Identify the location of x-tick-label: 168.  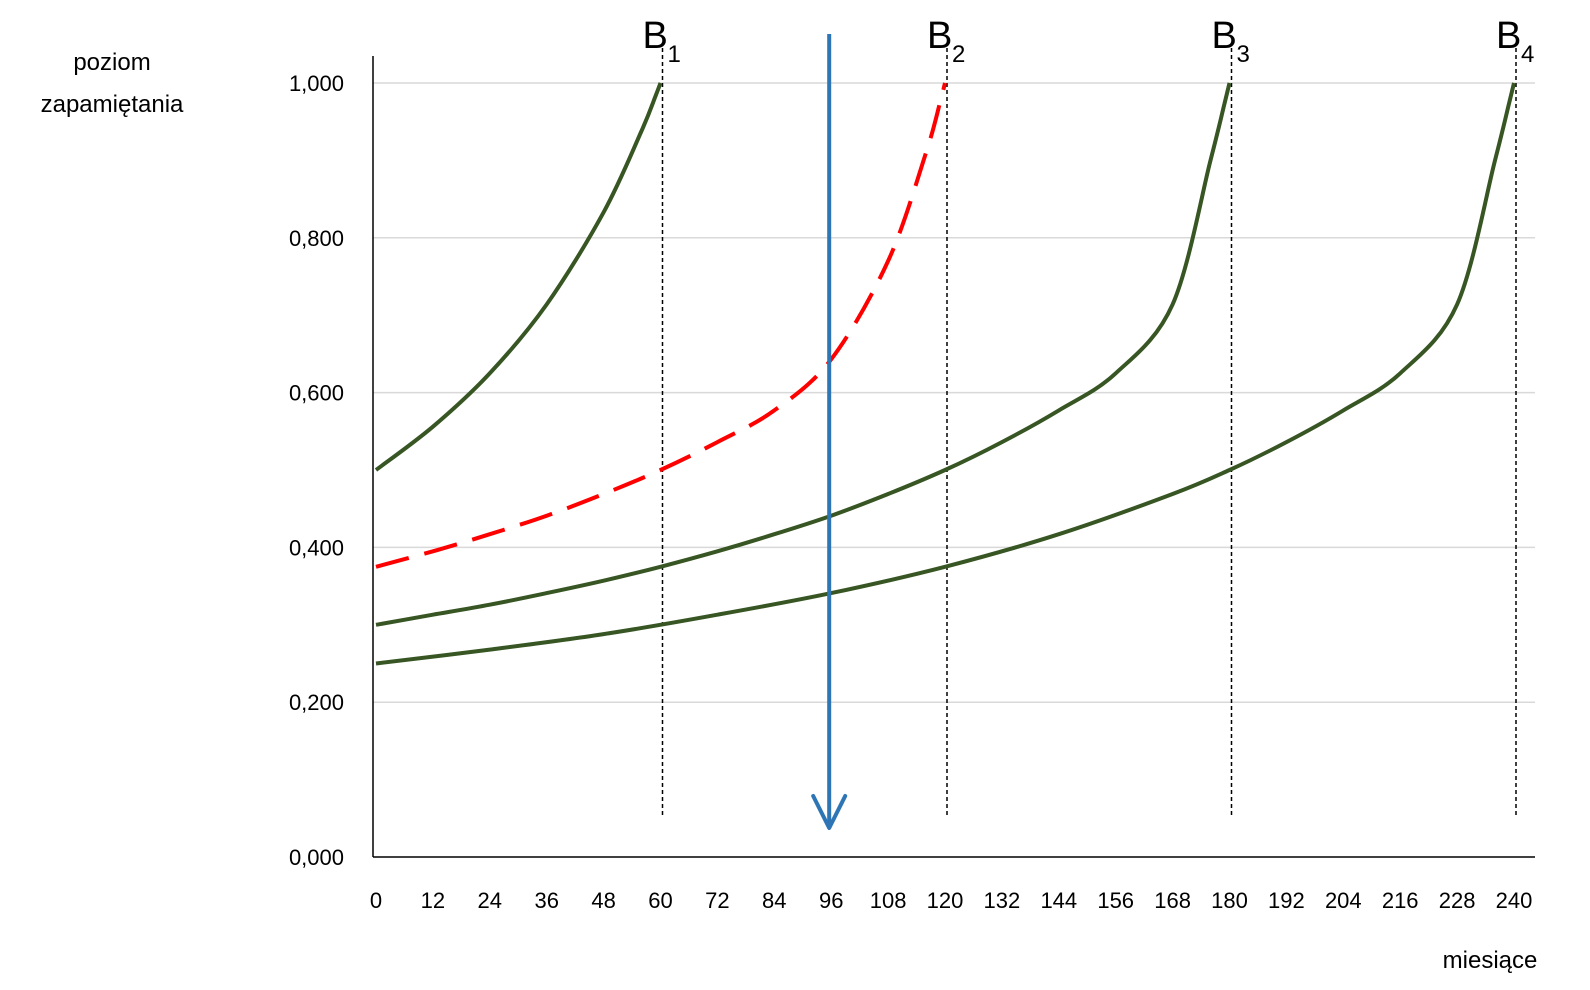
(1172, 900).